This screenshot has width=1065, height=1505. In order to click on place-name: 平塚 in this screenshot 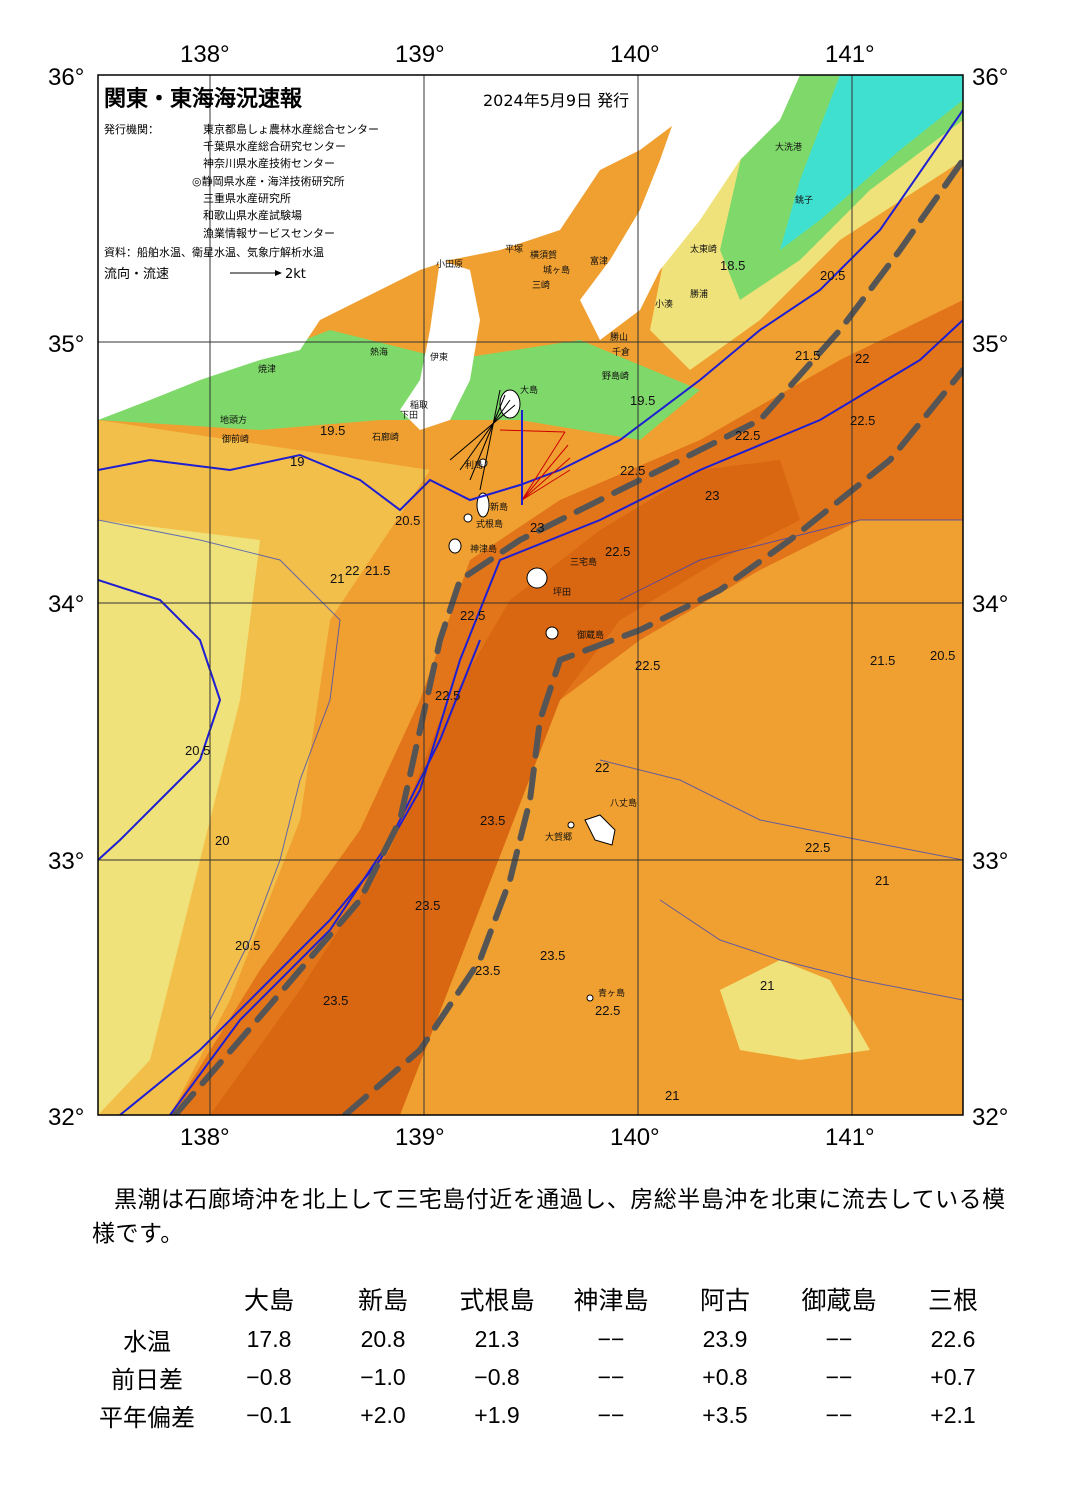, I will do `click(514, 249)`.